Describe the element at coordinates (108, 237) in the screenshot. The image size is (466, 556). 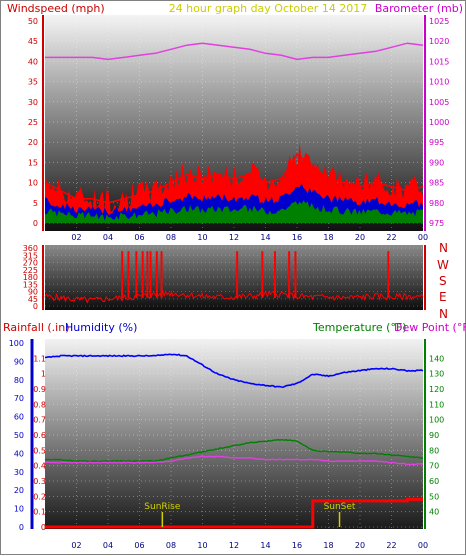
I see `wind-x-tick-label: 04` at that location.